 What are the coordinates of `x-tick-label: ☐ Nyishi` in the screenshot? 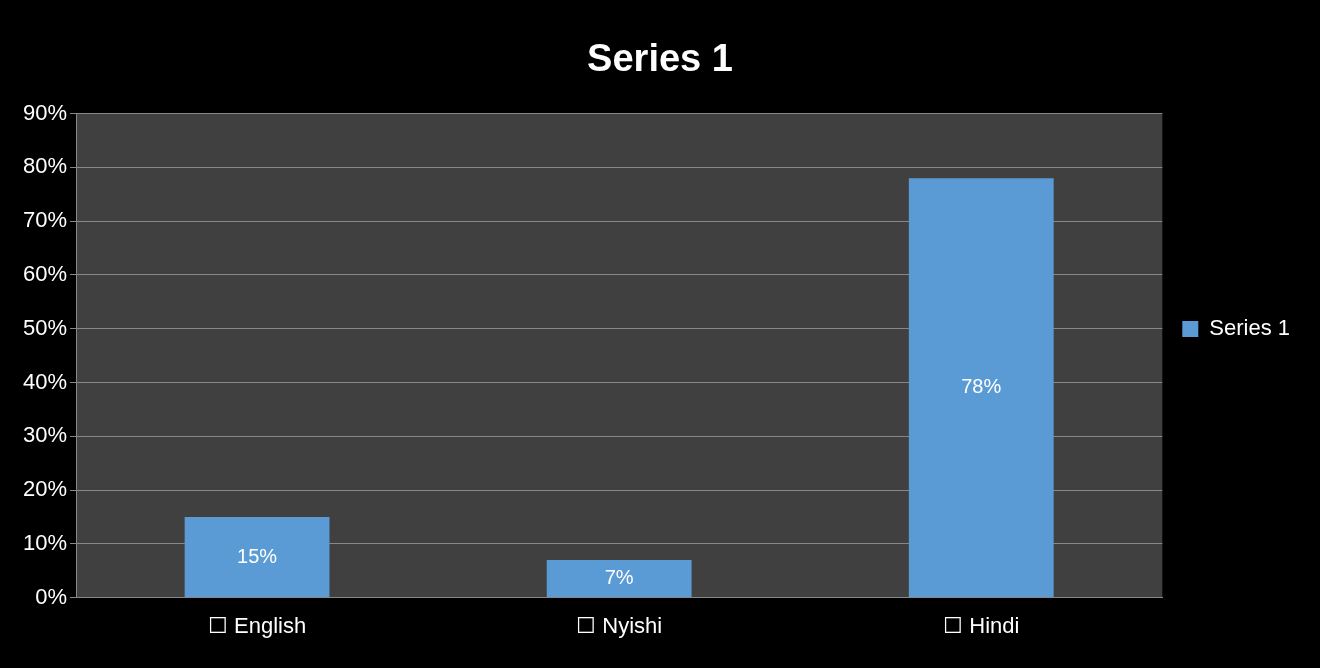 It's located at (619, 625).